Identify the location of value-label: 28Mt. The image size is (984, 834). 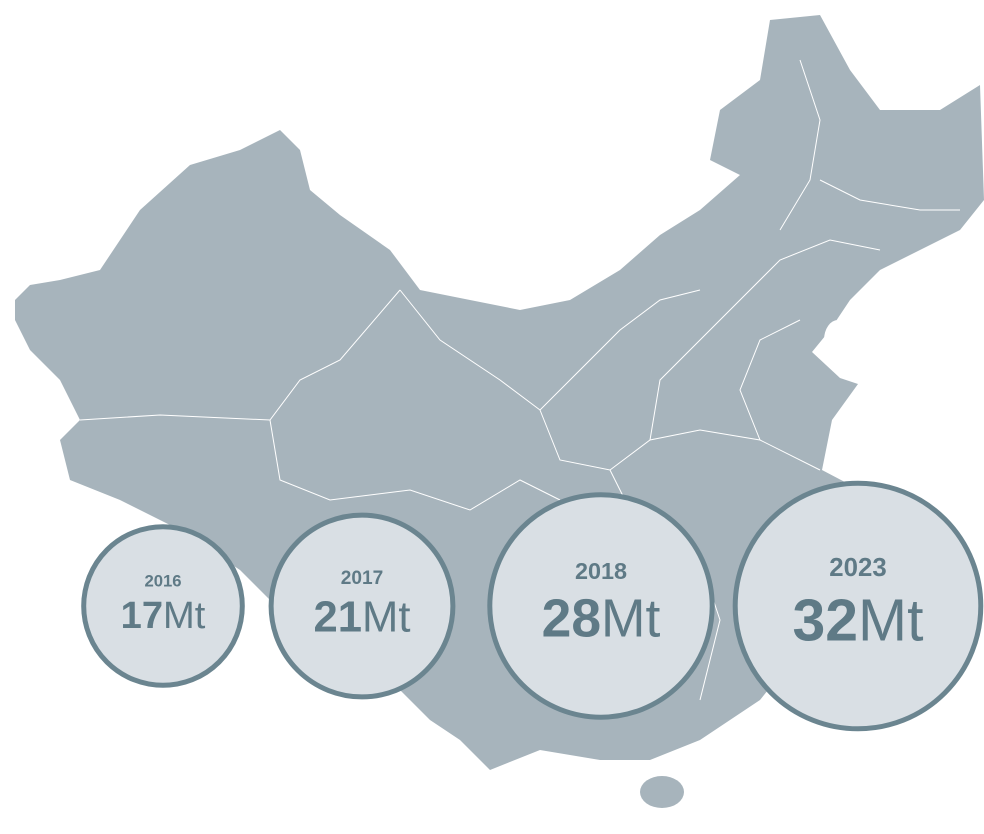
(601, 619).